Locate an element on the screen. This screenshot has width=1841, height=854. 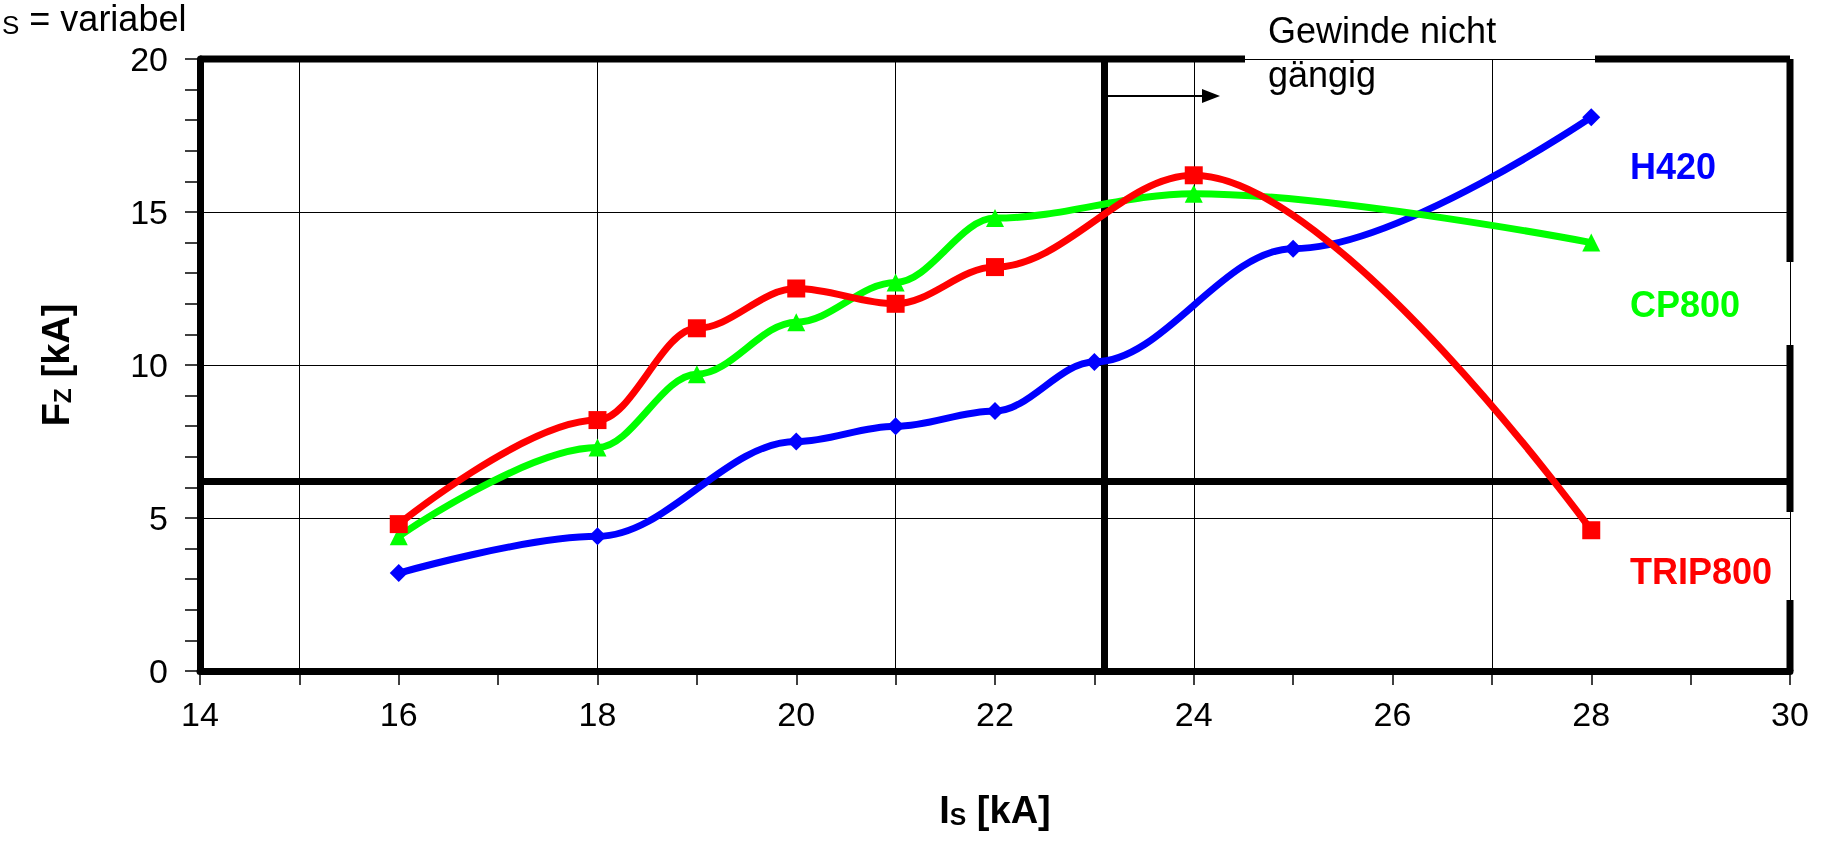
x-tick-label: 22 is located at coordinates (995, 714).